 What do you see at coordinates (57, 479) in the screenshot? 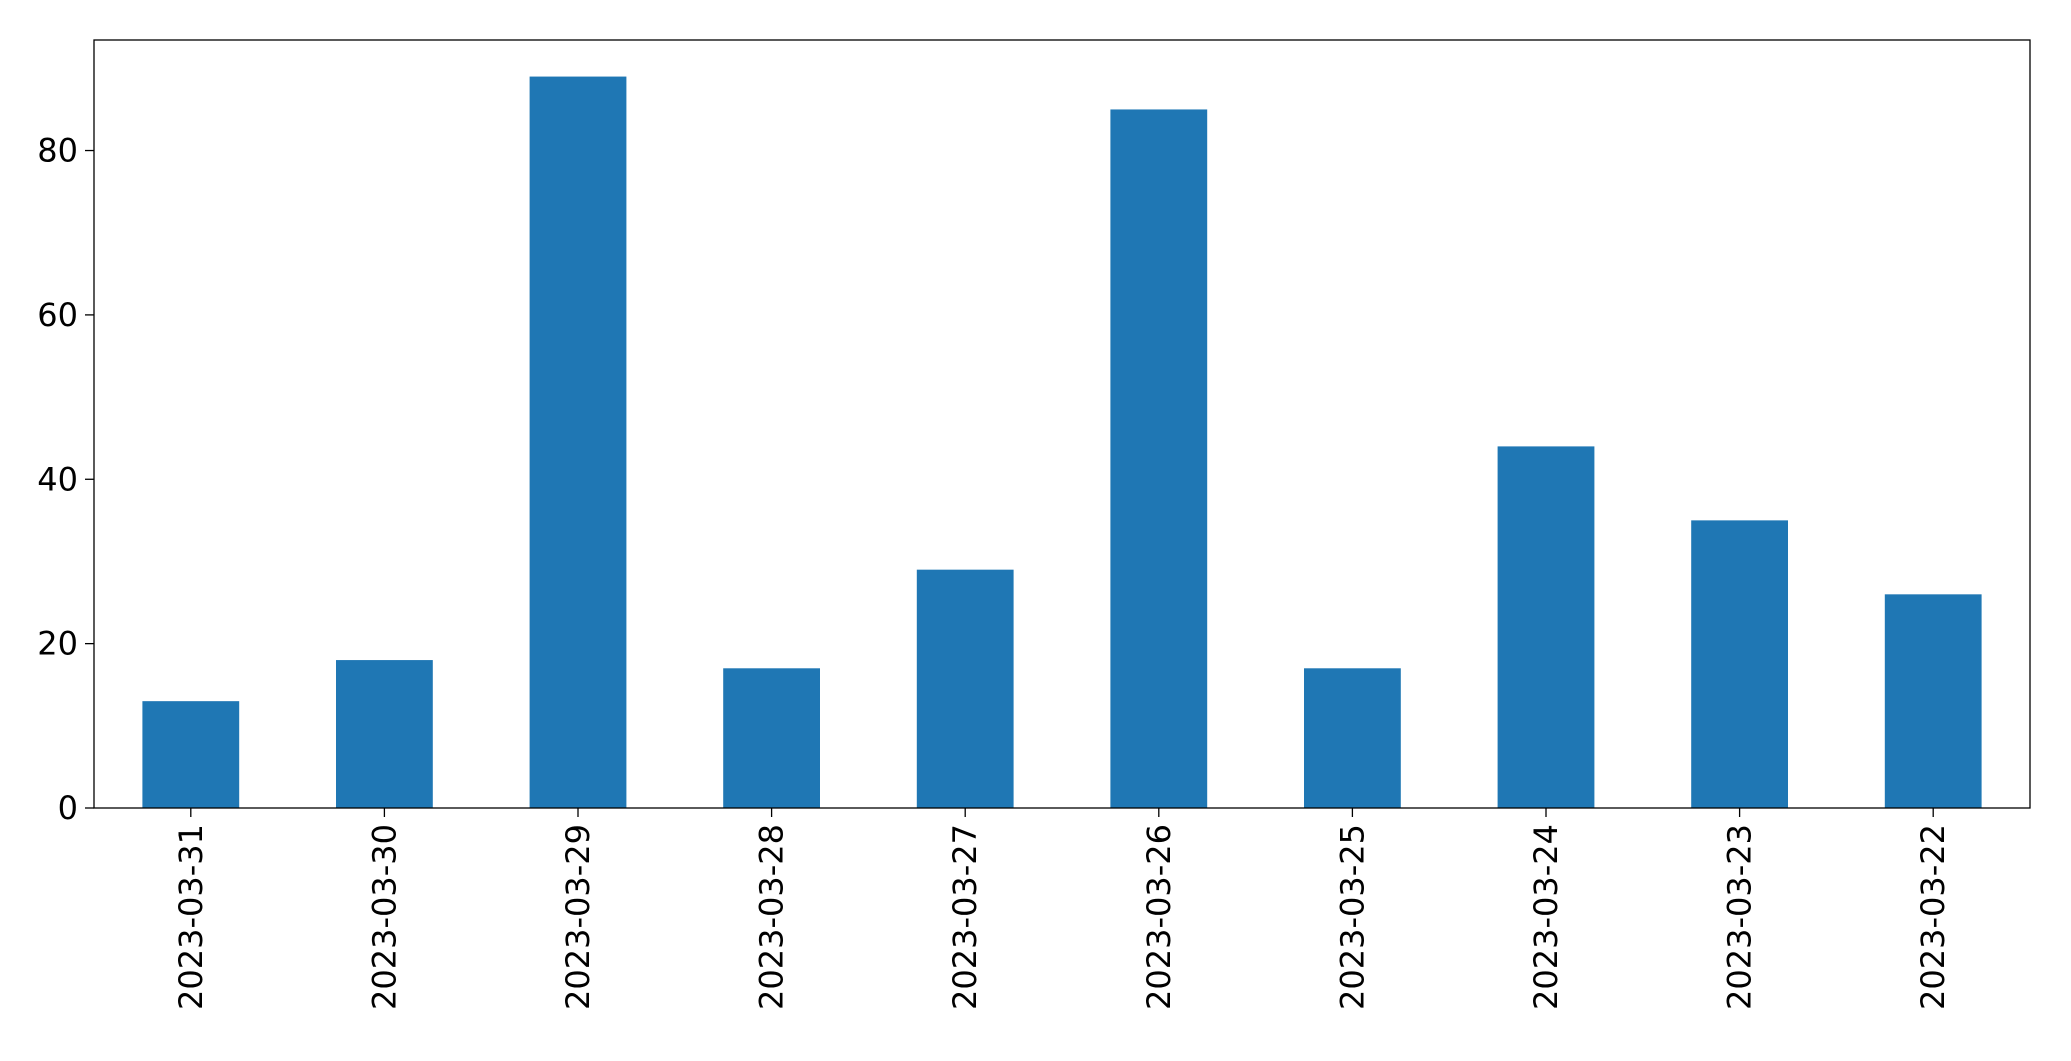
I see `y-tick-label: 40` at bounding box center [57, 479].